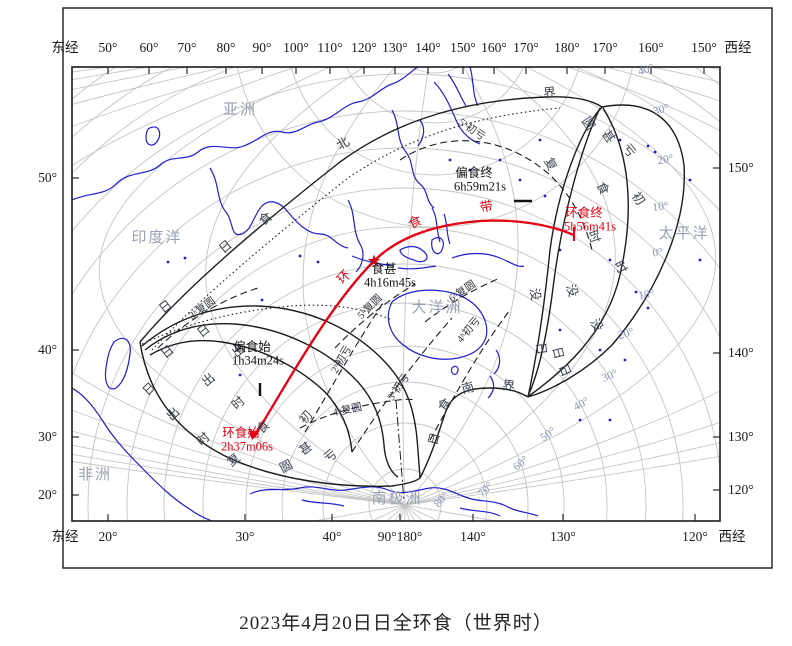  I want to click on graticule-degree-label: 0°, so click(658, 252).